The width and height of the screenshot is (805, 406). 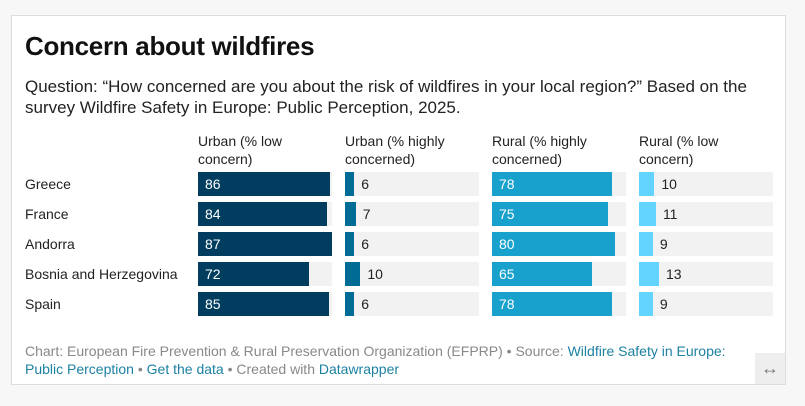 I want to click on row-label: Andorra, so click(x=50, y=244).